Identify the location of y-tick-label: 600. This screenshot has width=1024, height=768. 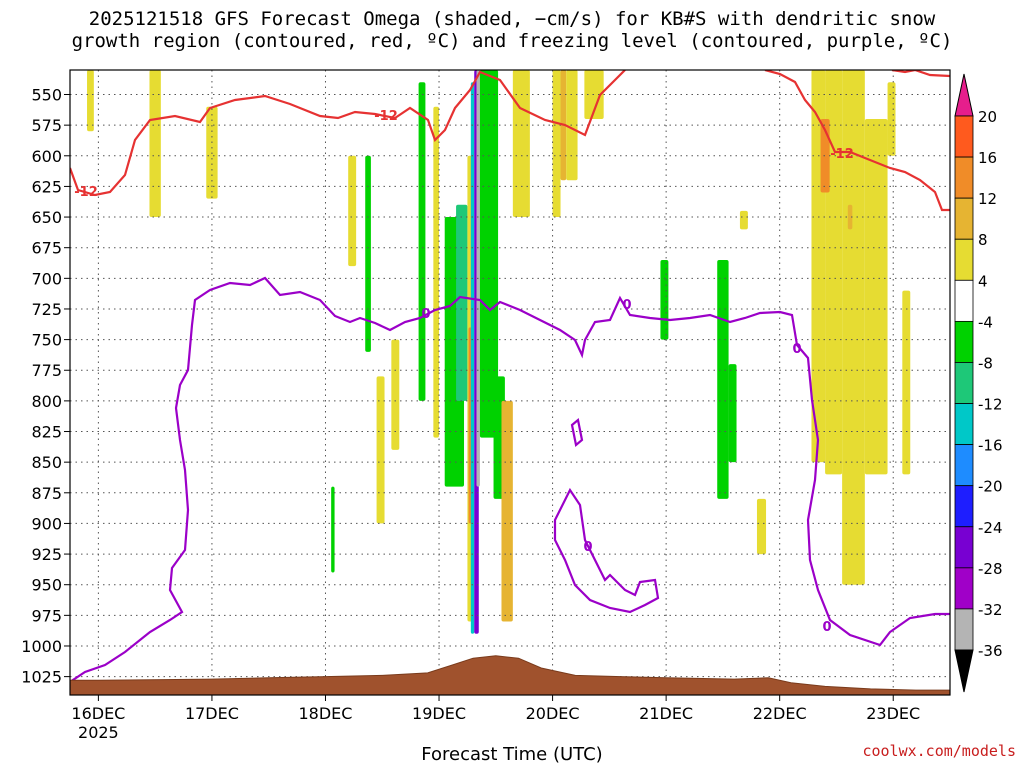
(46, 156).